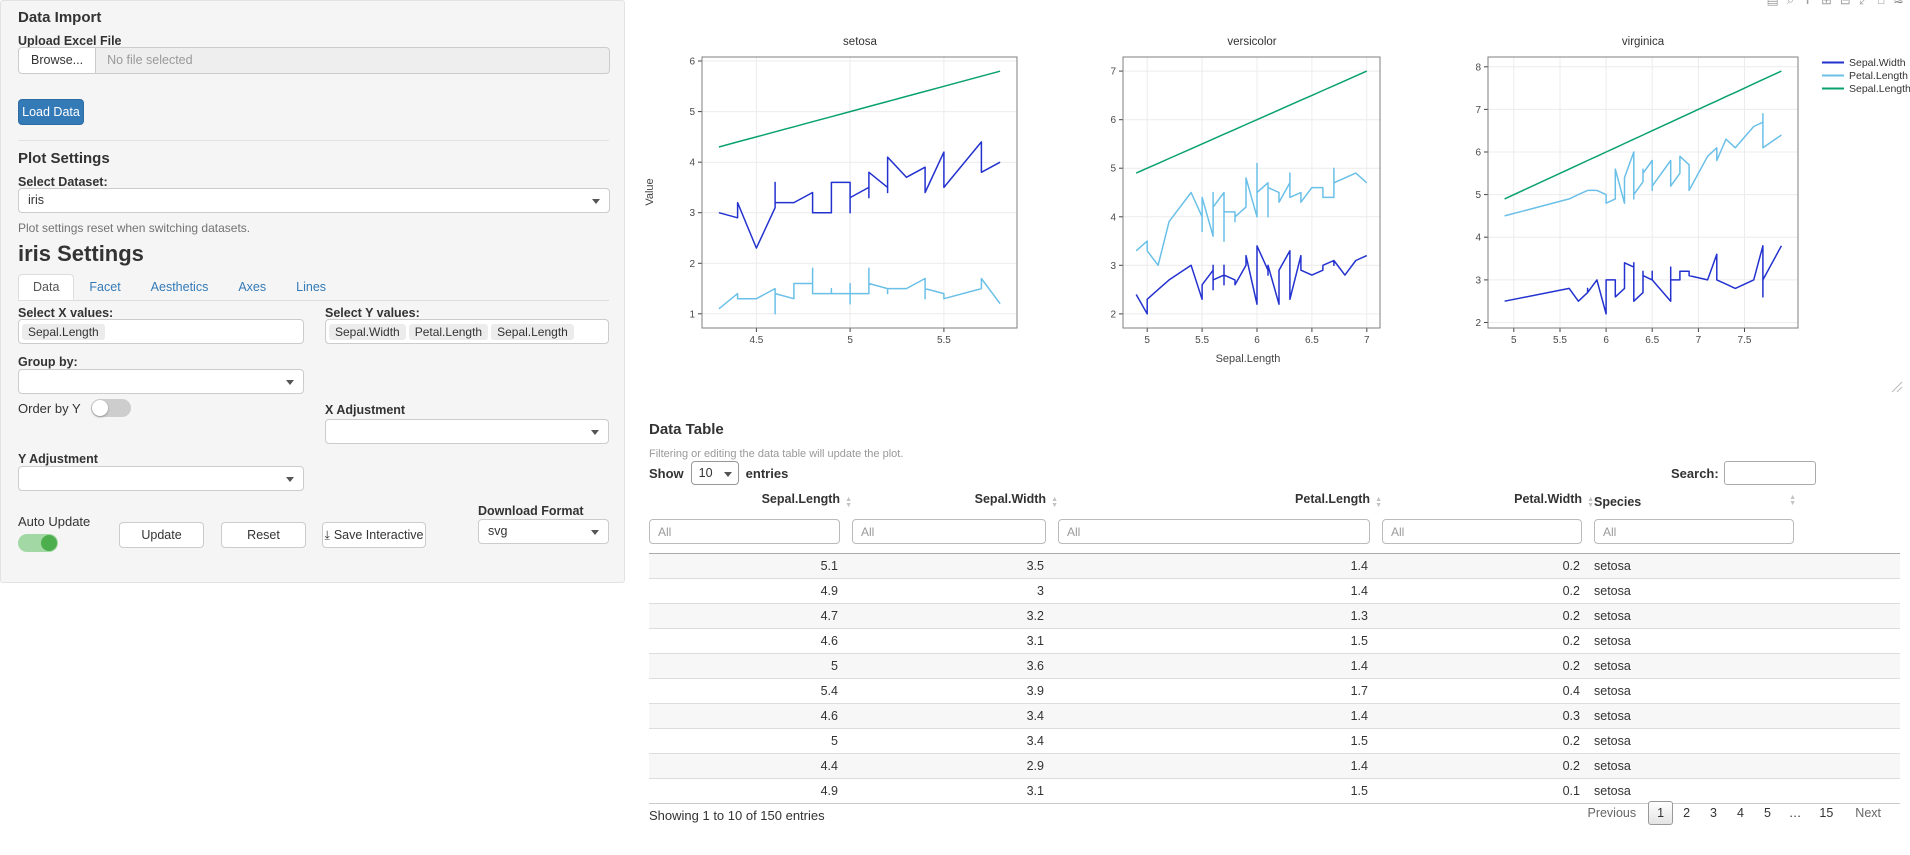 The height and width of the screenshot is (855, 1910). I want to click on save-interactive-button: ⤓ Save Interactive, so click(374, 535).